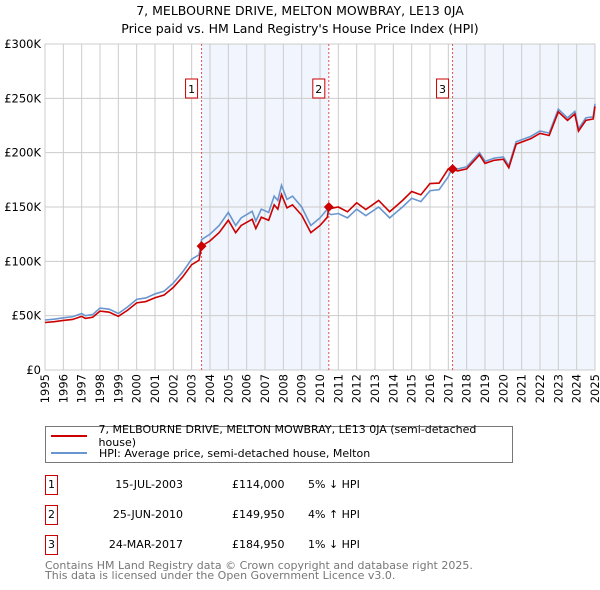  Describe the element at coordinates (247, 388) in the screenshot. I see `x-tick-label: 2006` at that location.